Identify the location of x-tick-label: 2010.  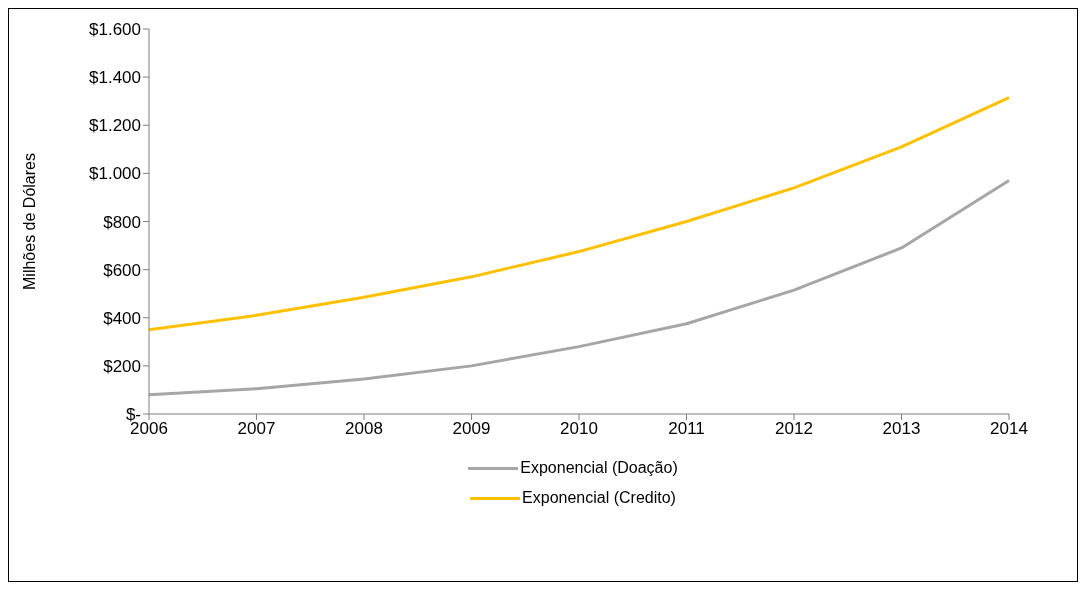
(579, 429).